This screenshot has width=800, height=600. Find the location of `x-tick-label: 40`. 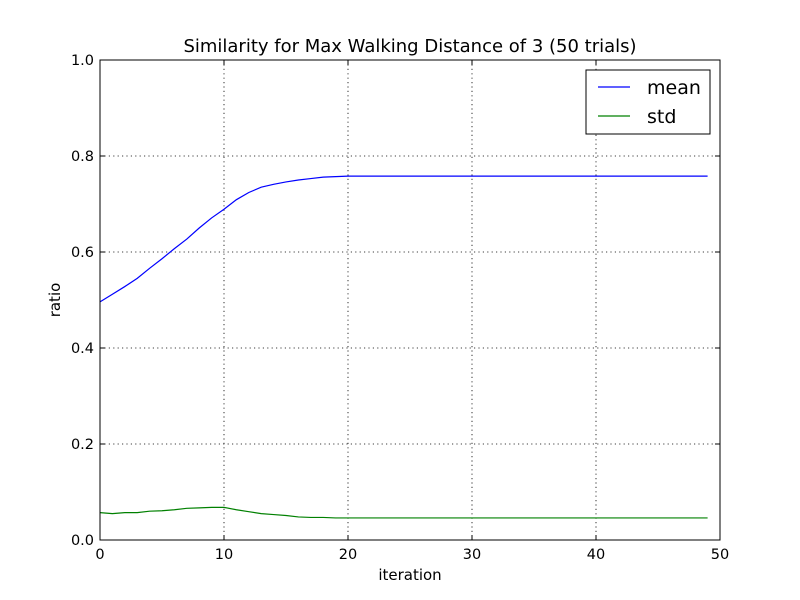

x-tick-label: 40 is located at coordinates (596, 555).